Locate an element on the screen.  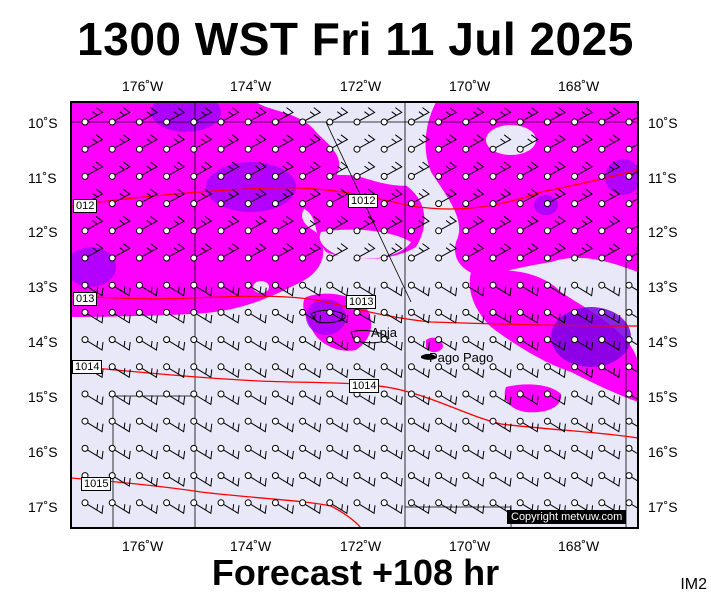
lon-label-170w-top: 170˚W is located at coordinates (470, 86).